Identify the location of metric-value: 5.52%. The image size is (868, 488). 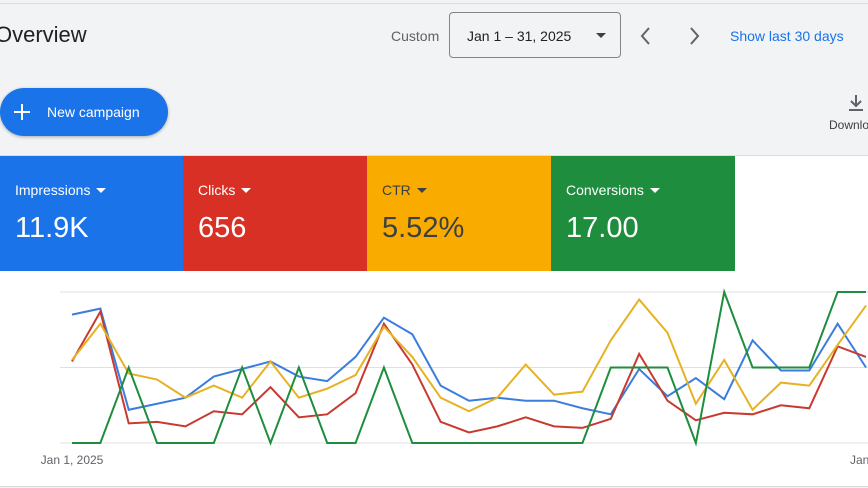
(423, 228).